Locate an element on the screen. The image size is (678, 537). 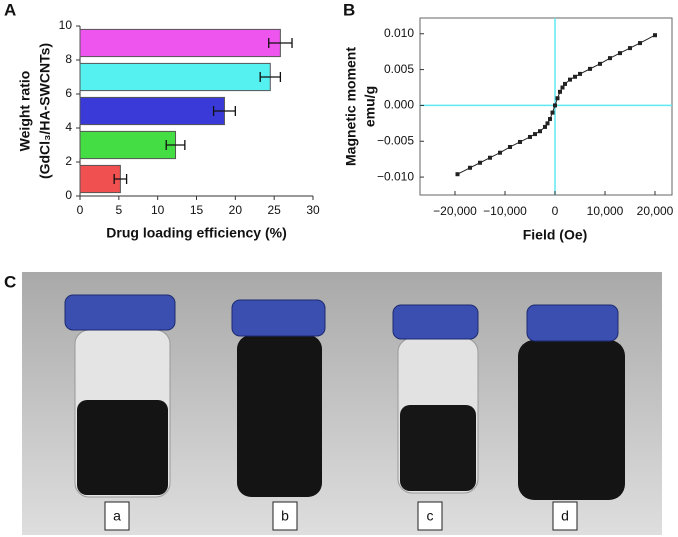
y-axis-label: (GdCl₃/HA-SWCNTs) is located at coordinates (45, 111).